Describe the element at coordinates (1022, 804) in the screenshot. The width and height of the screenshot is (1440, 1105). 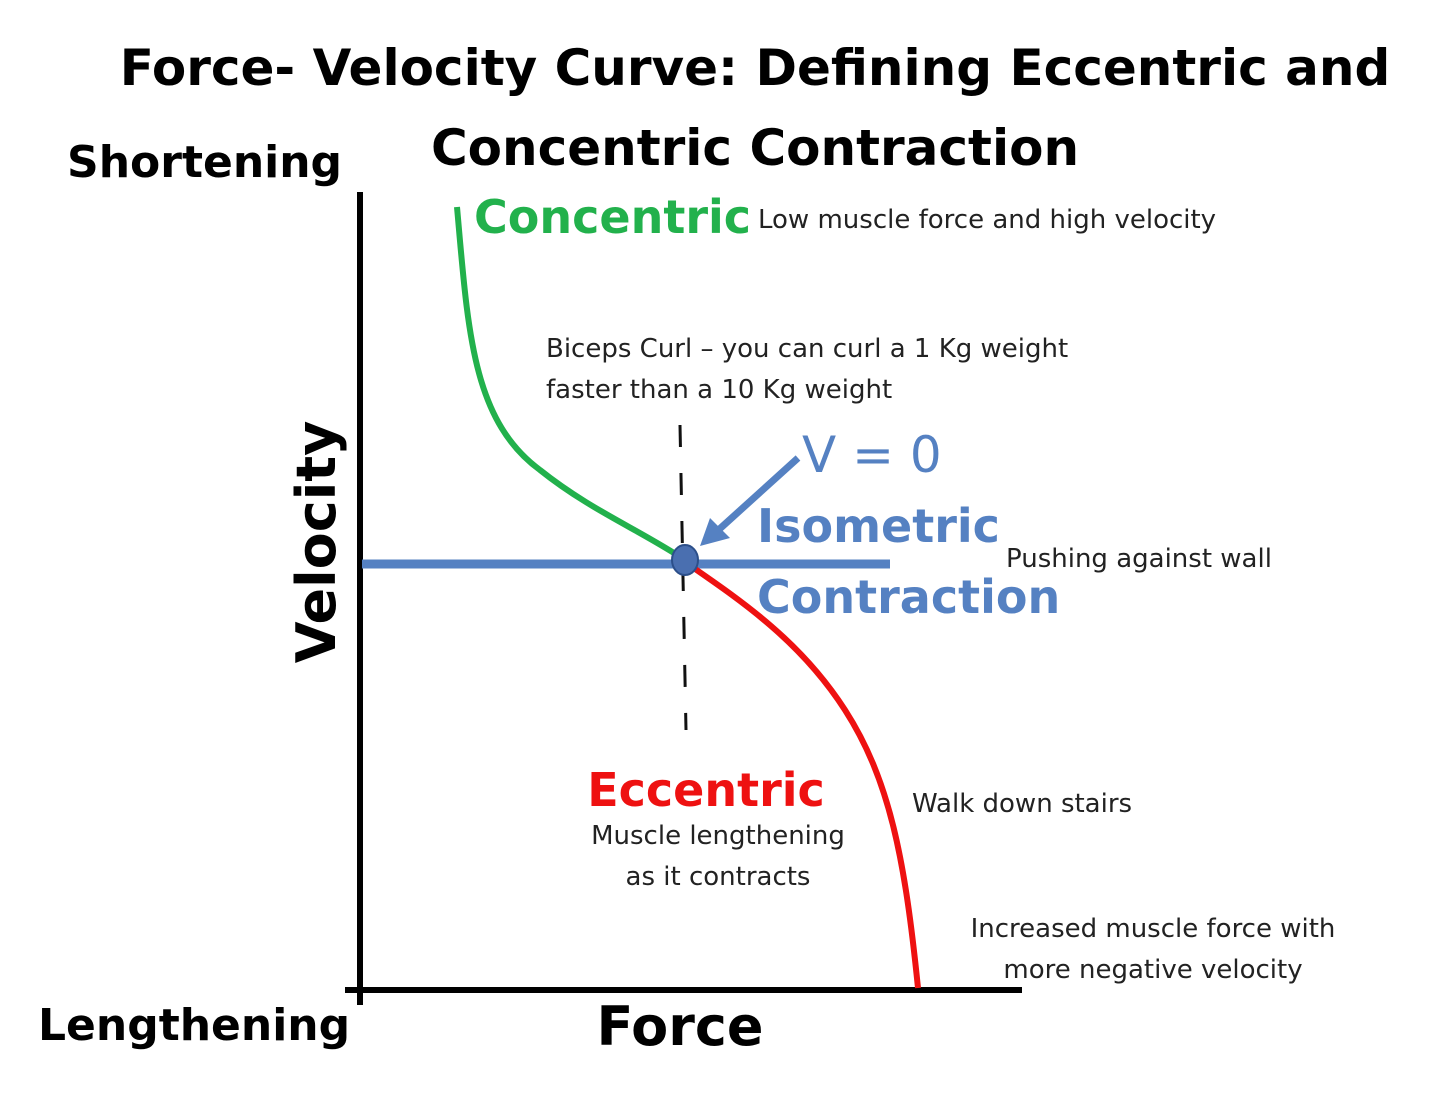
I see `stairs-note: Walk down stairs` at that location.